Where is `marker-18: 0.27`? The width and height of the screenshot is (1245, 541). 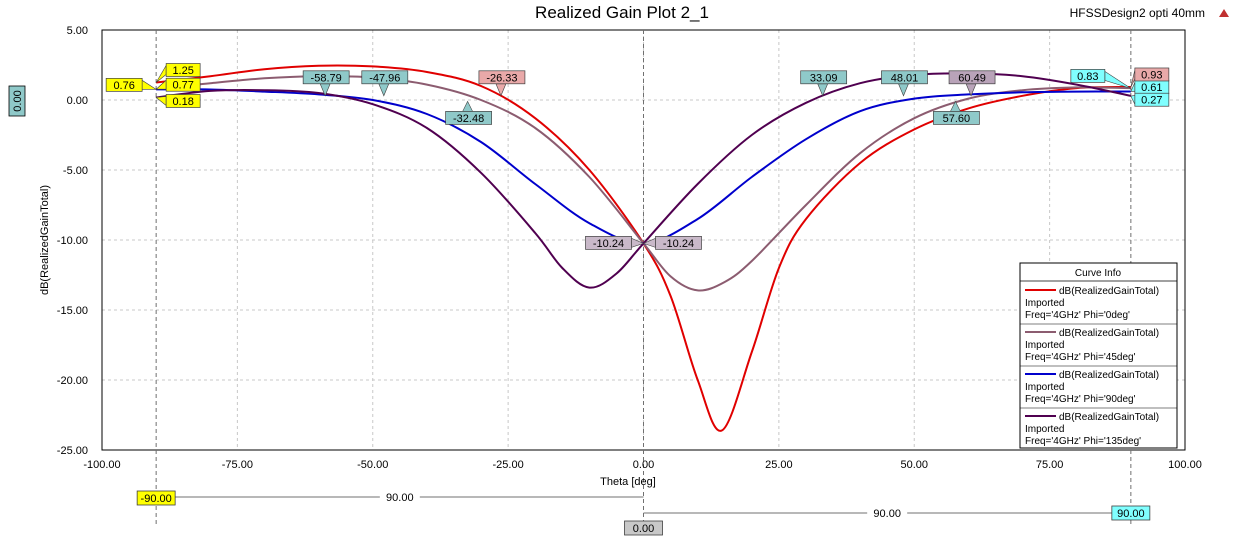
marker-18: 0.27 is located at coordinates (1150, 99).